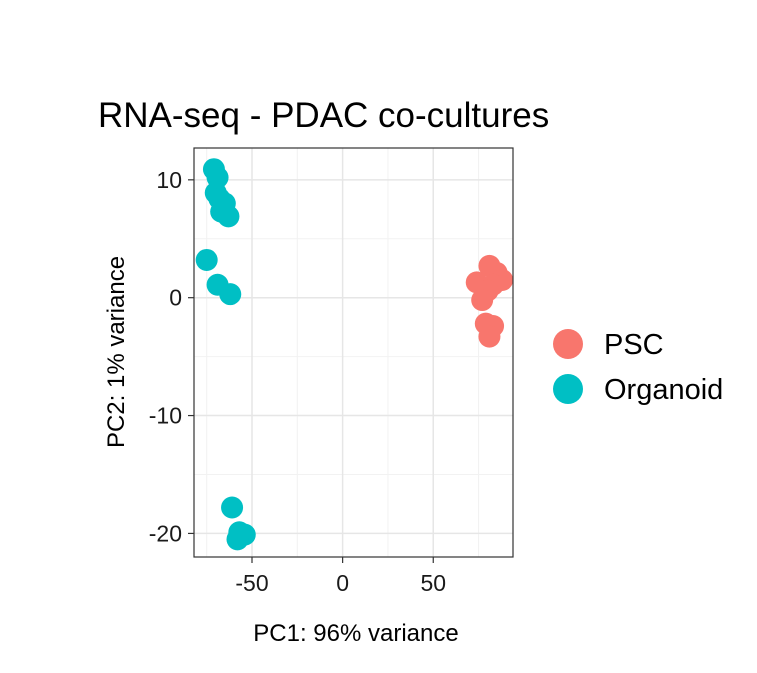 The height and width of the screenshot is (673, 757). Describe the element at coordinates (634, 345) in the screenshot. I see `legend-label-psc: PSC` at that location.